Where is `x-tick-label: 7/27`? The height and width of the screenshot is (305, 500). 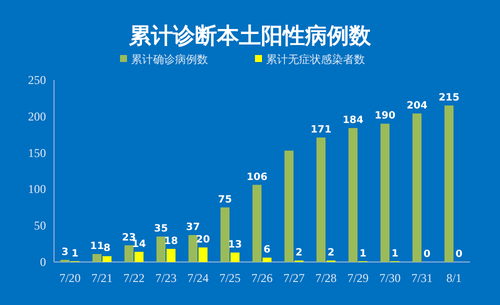
x-tick-label: 7/27 is located at coordinates (294, 278).